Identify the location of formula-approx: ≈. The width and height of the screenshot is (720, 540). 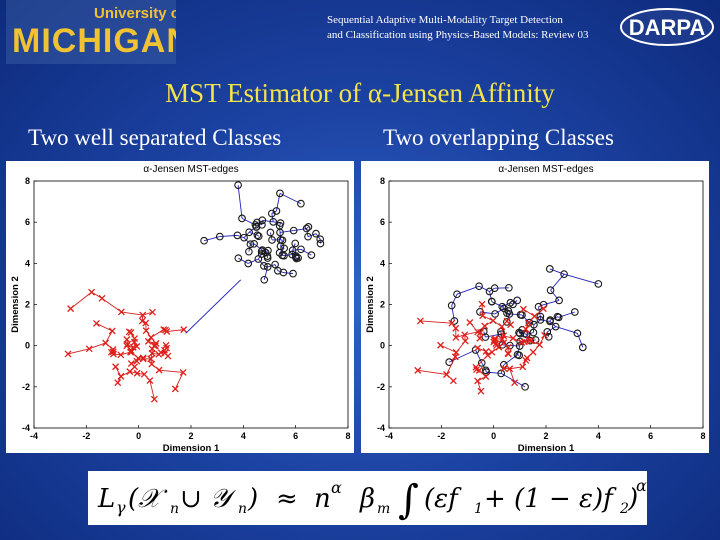
(287, 499).